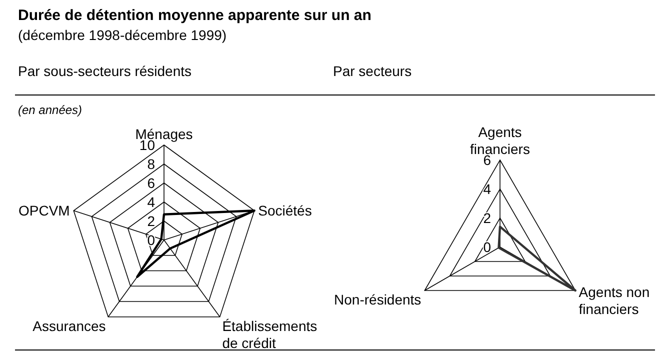 The height and width of the screenshot is (364, 670). I want to click on spoke-label: Non-résidents, so click(378, 300).